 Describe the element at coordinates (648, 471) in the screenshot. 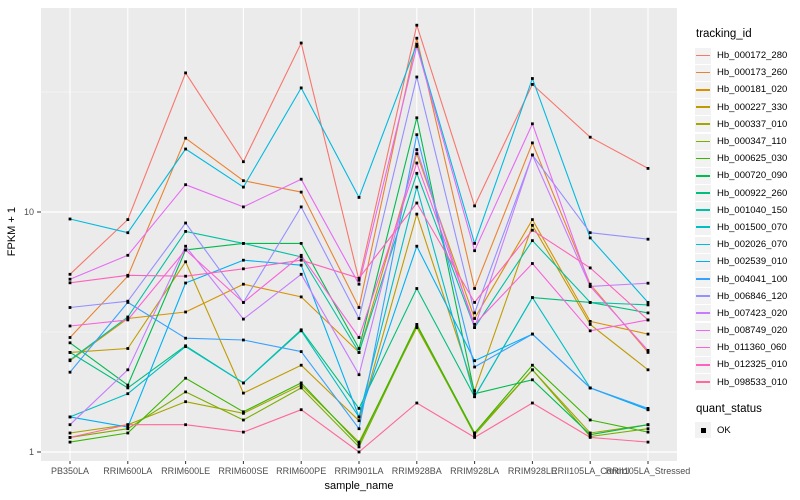

I see `x-tick-label: RRII105LA_Stressed` at that location.